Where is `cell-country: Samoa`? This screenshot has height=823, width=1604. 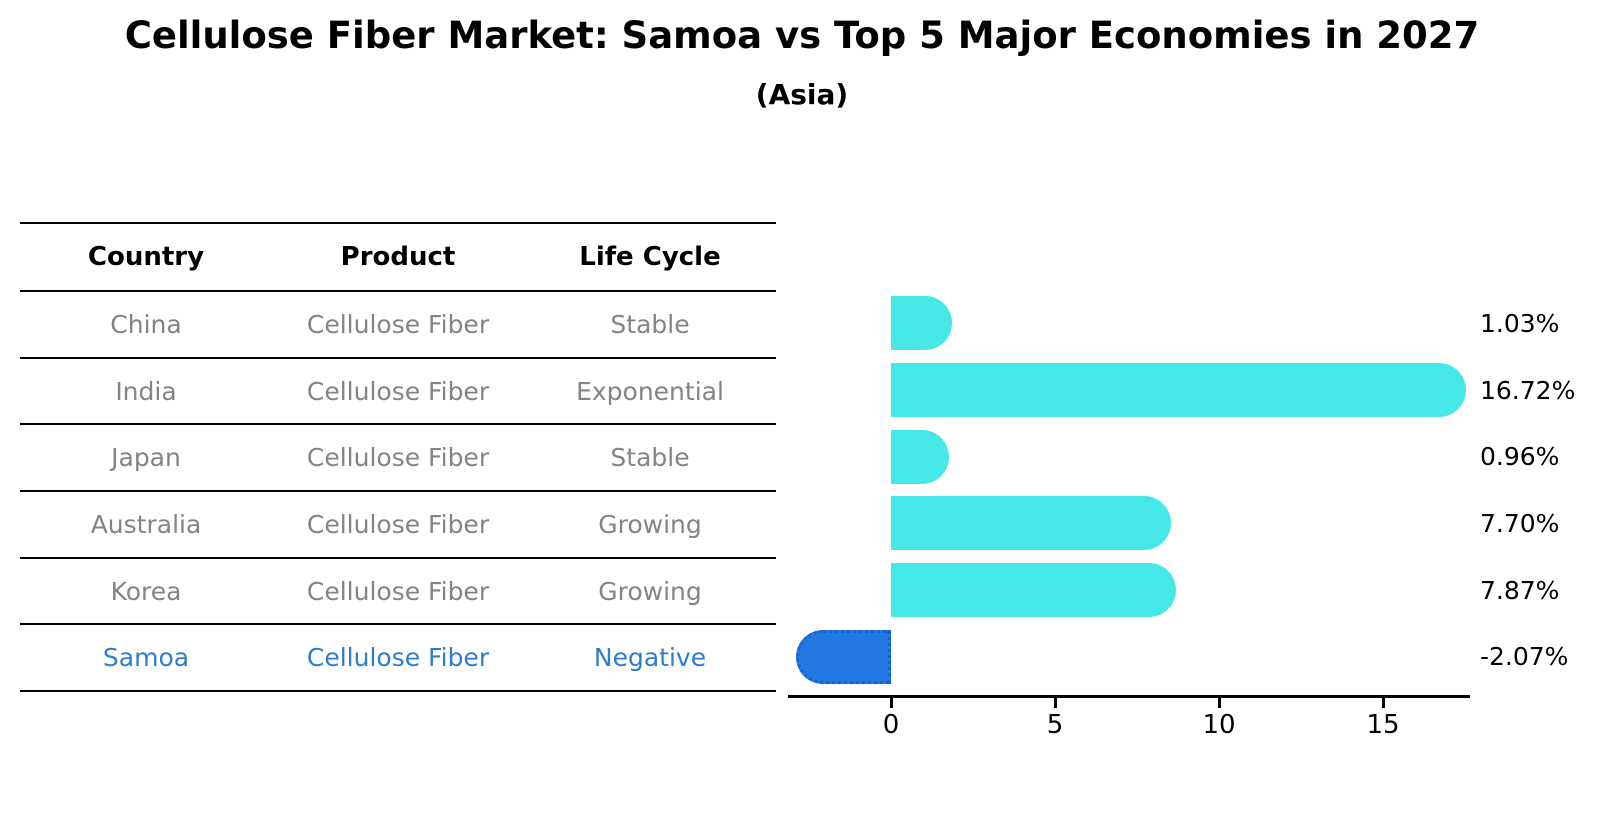 cell-country: Samoa is located at coordinates (146, 658).